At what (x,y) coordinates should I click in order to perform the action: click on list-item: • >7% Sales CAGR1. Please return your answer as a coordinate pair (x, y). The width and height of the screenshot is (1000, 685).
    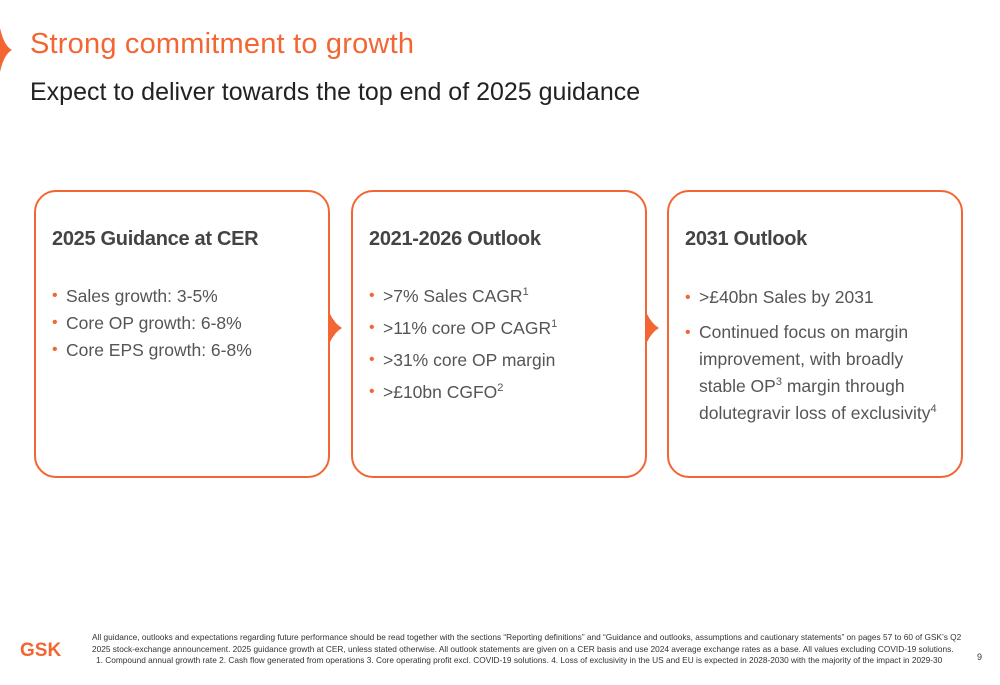
    Looking at the image, I should click on (501, 296).